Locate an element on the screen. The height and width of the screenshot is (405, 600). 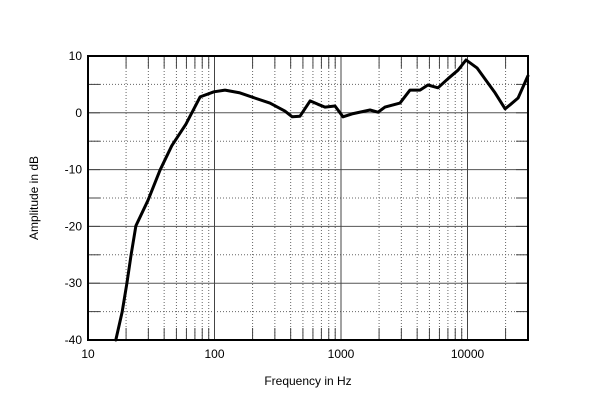
y-tick-label: 0 is located at coordinates (78, 113).